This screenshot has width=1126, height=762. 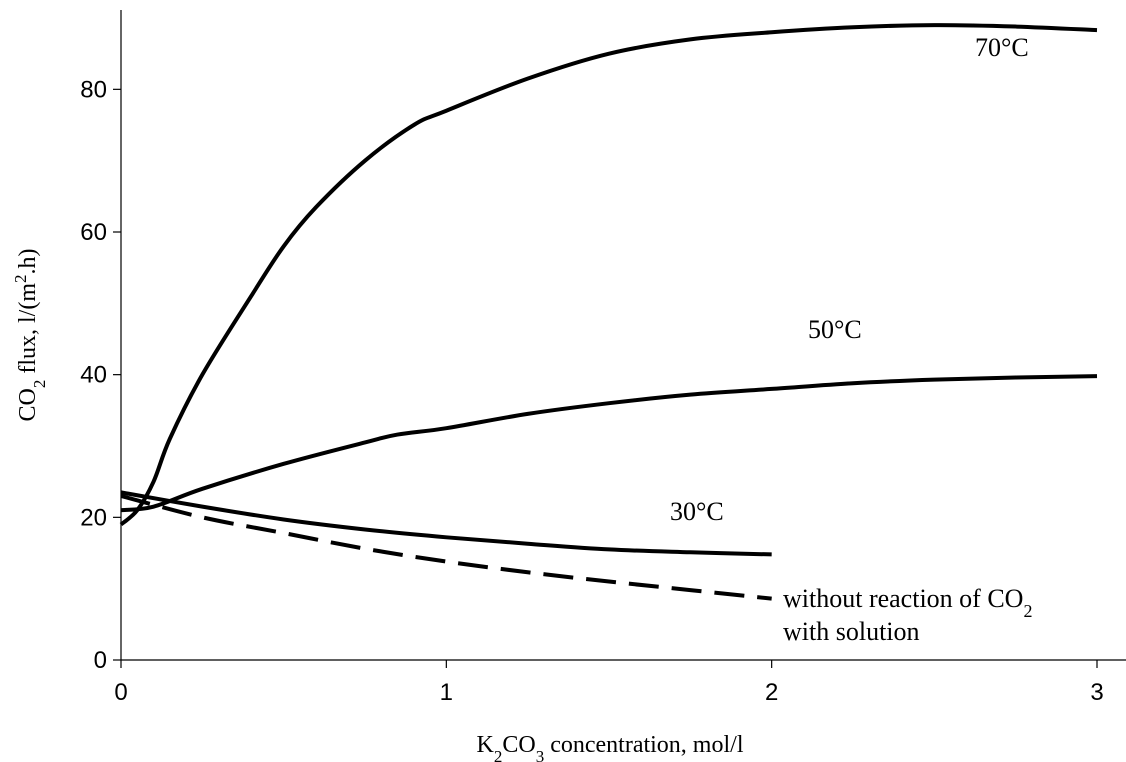 What do you see at coordinates (39, 384) in the screenshot?
I see `y-title-sub: 2` at bounding box center [39, 384].